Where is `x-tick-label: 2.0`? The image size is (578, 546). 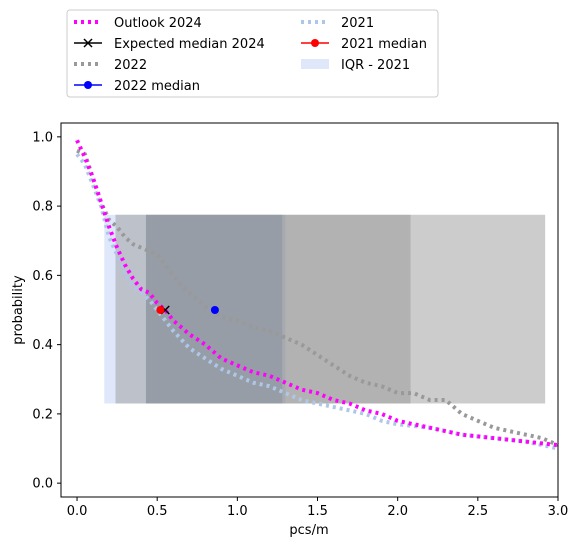 x-tick-label: 2.0 is located at coordinates (397, 511).